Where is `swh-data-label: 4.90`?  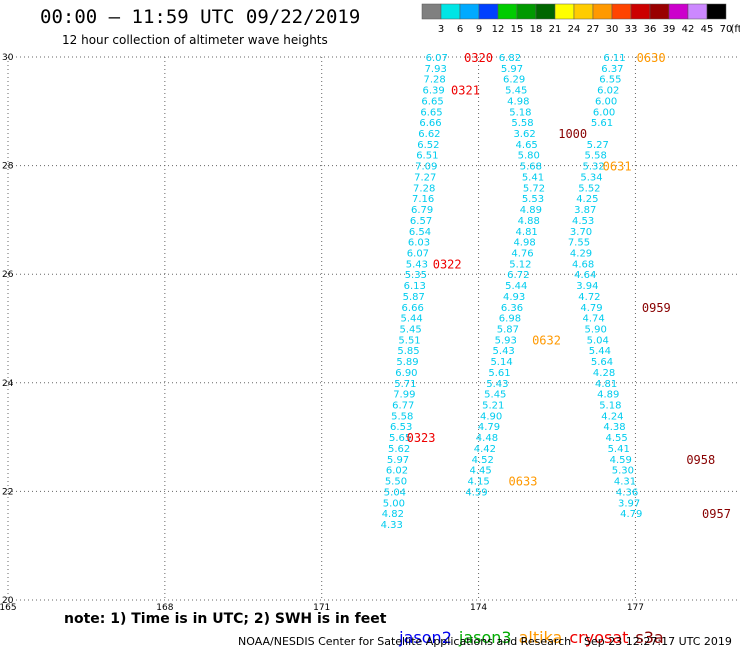
swh-data-label: 4.90 is located at coordinates (491, 416).